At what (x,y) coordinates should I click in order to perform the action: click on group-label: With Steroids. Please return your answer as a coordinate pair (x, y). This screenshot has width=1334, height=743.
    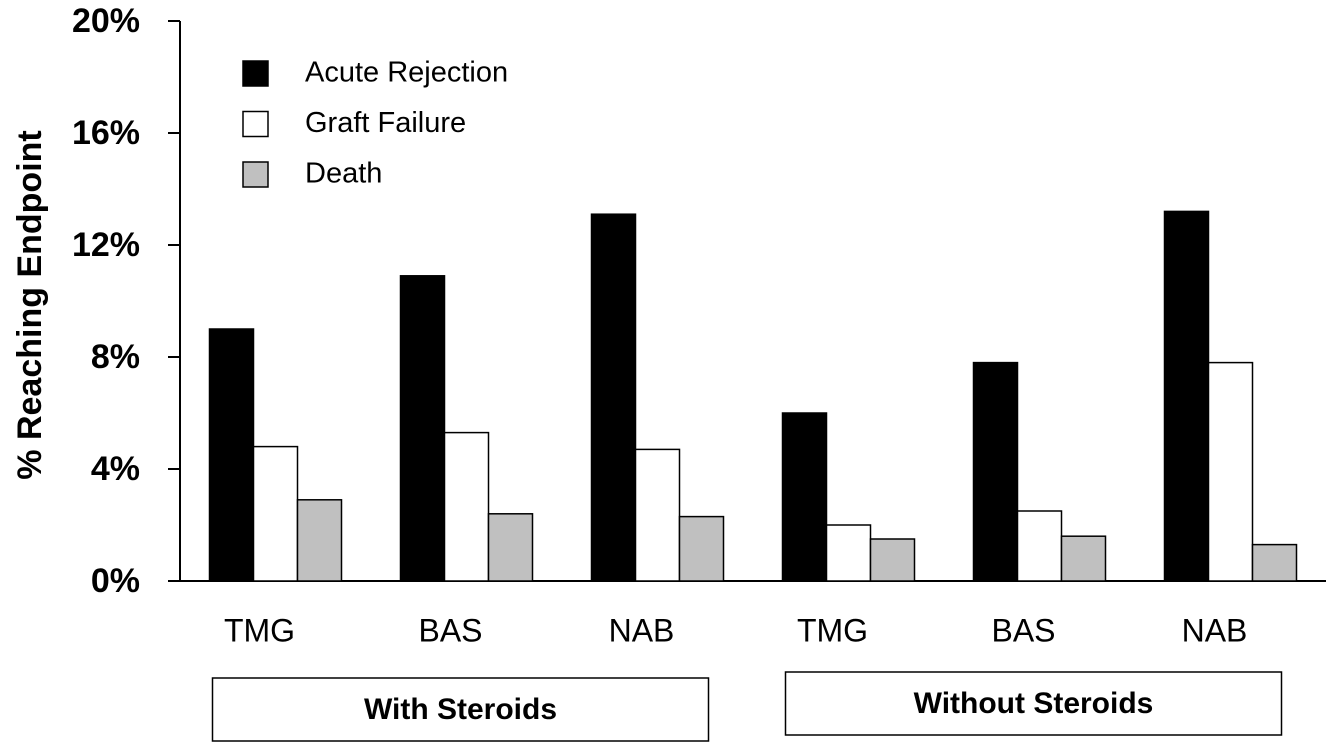
    Looking at the image, I should click on (460, 709).